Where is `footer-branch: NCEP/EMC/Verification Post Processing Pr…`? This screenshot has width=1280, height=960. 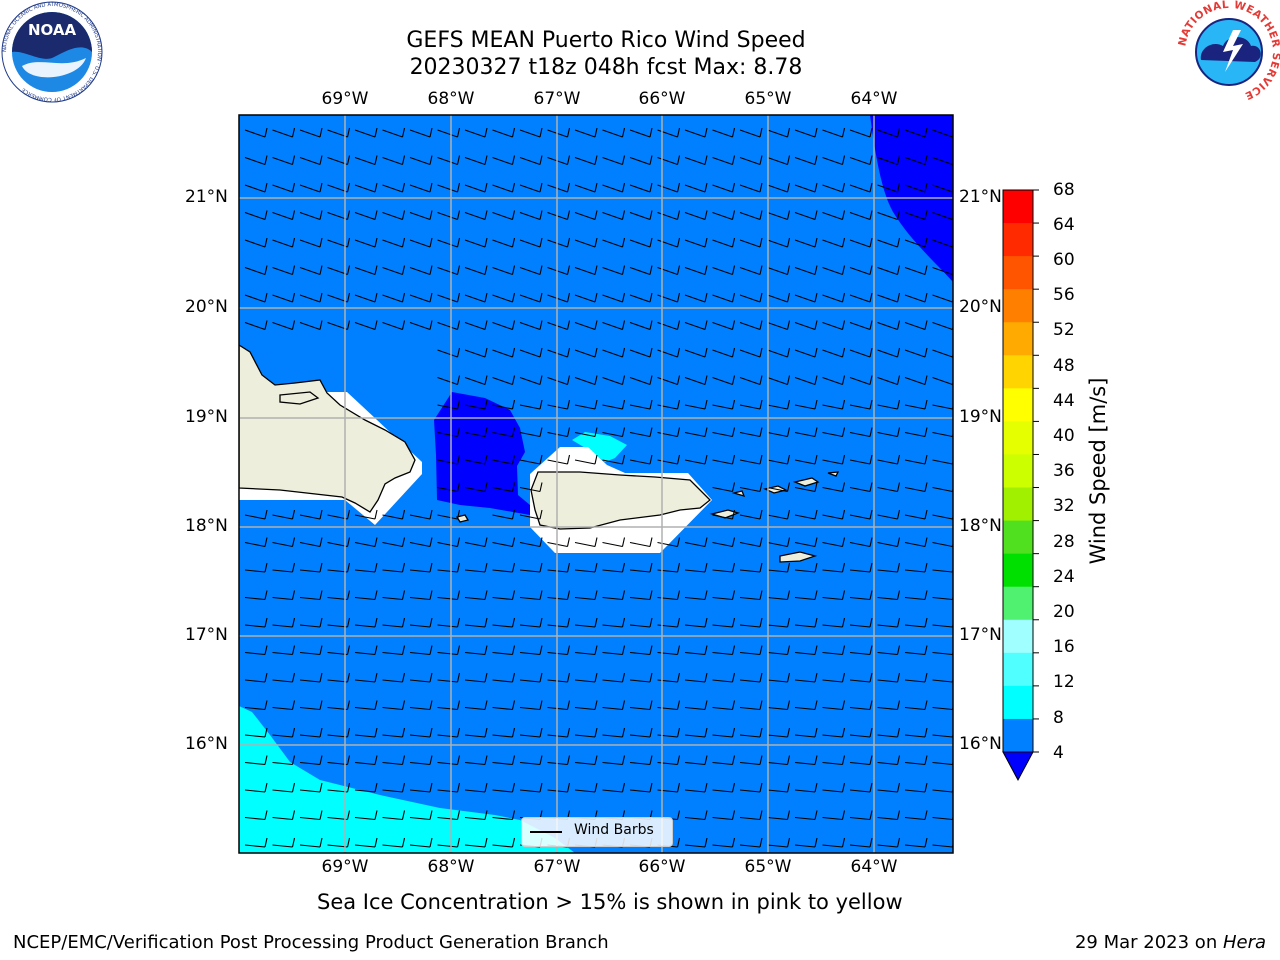 footer-branch: NCEP/EMC/Verification Post Processing Pr… is located at coordinates (311, 942).